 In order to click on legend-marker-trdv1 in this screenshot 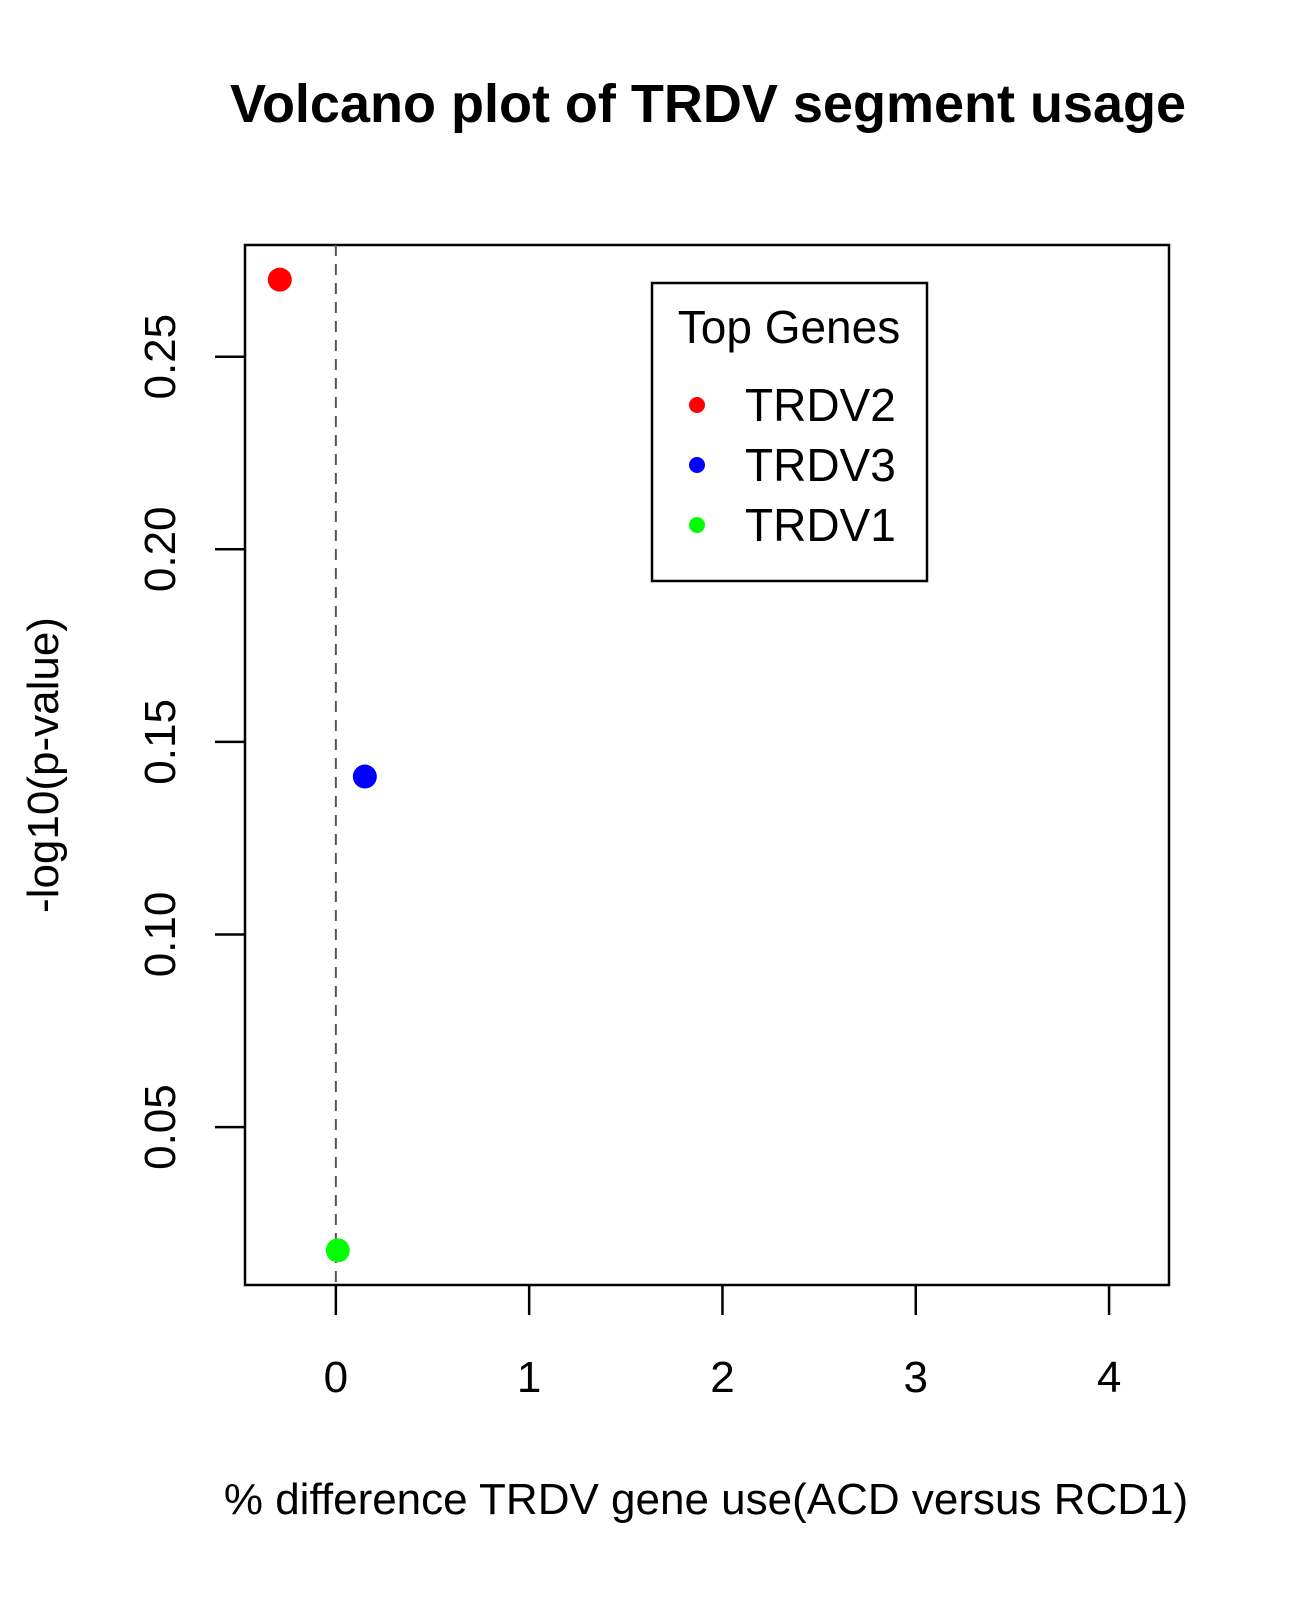, I will do `click(697, 525)`.